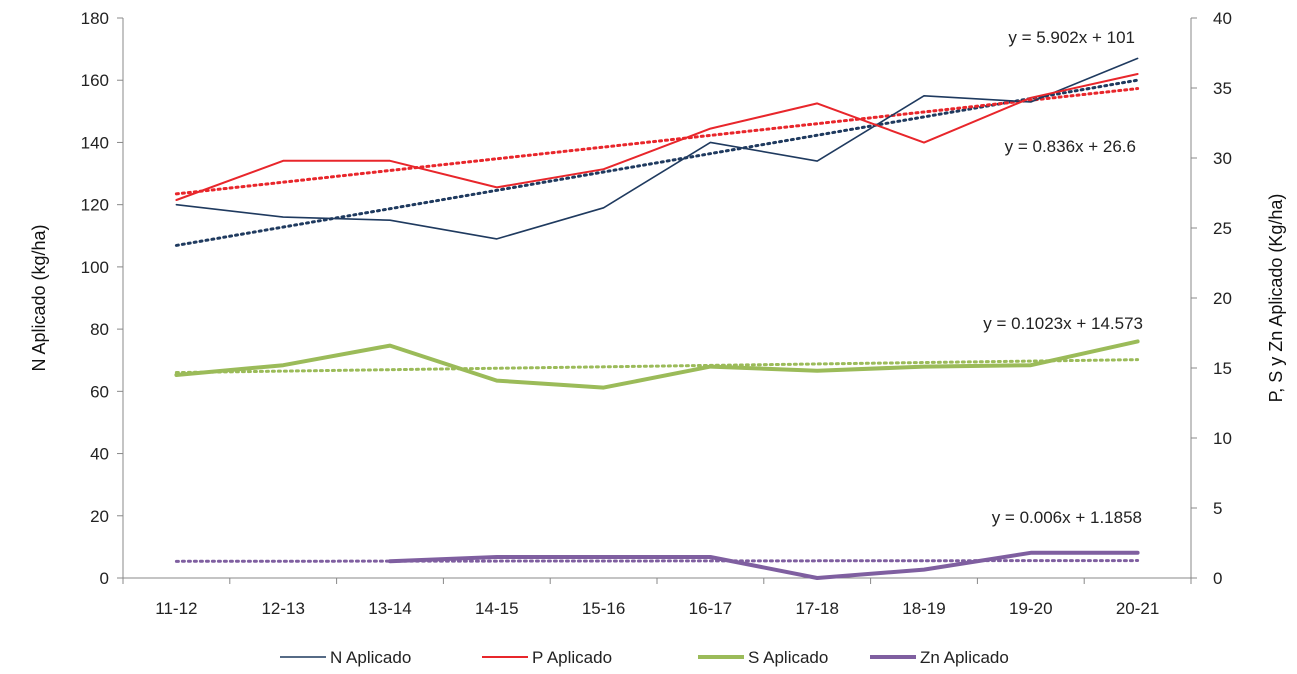 This screenshot has height=674, width=1297. I want to click on trendline-p, so click(657, 141).